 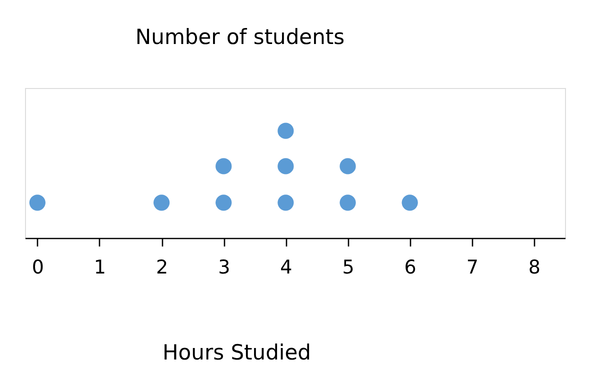 I want to click on x-tick-label: 5, so click(x=348, y=267).